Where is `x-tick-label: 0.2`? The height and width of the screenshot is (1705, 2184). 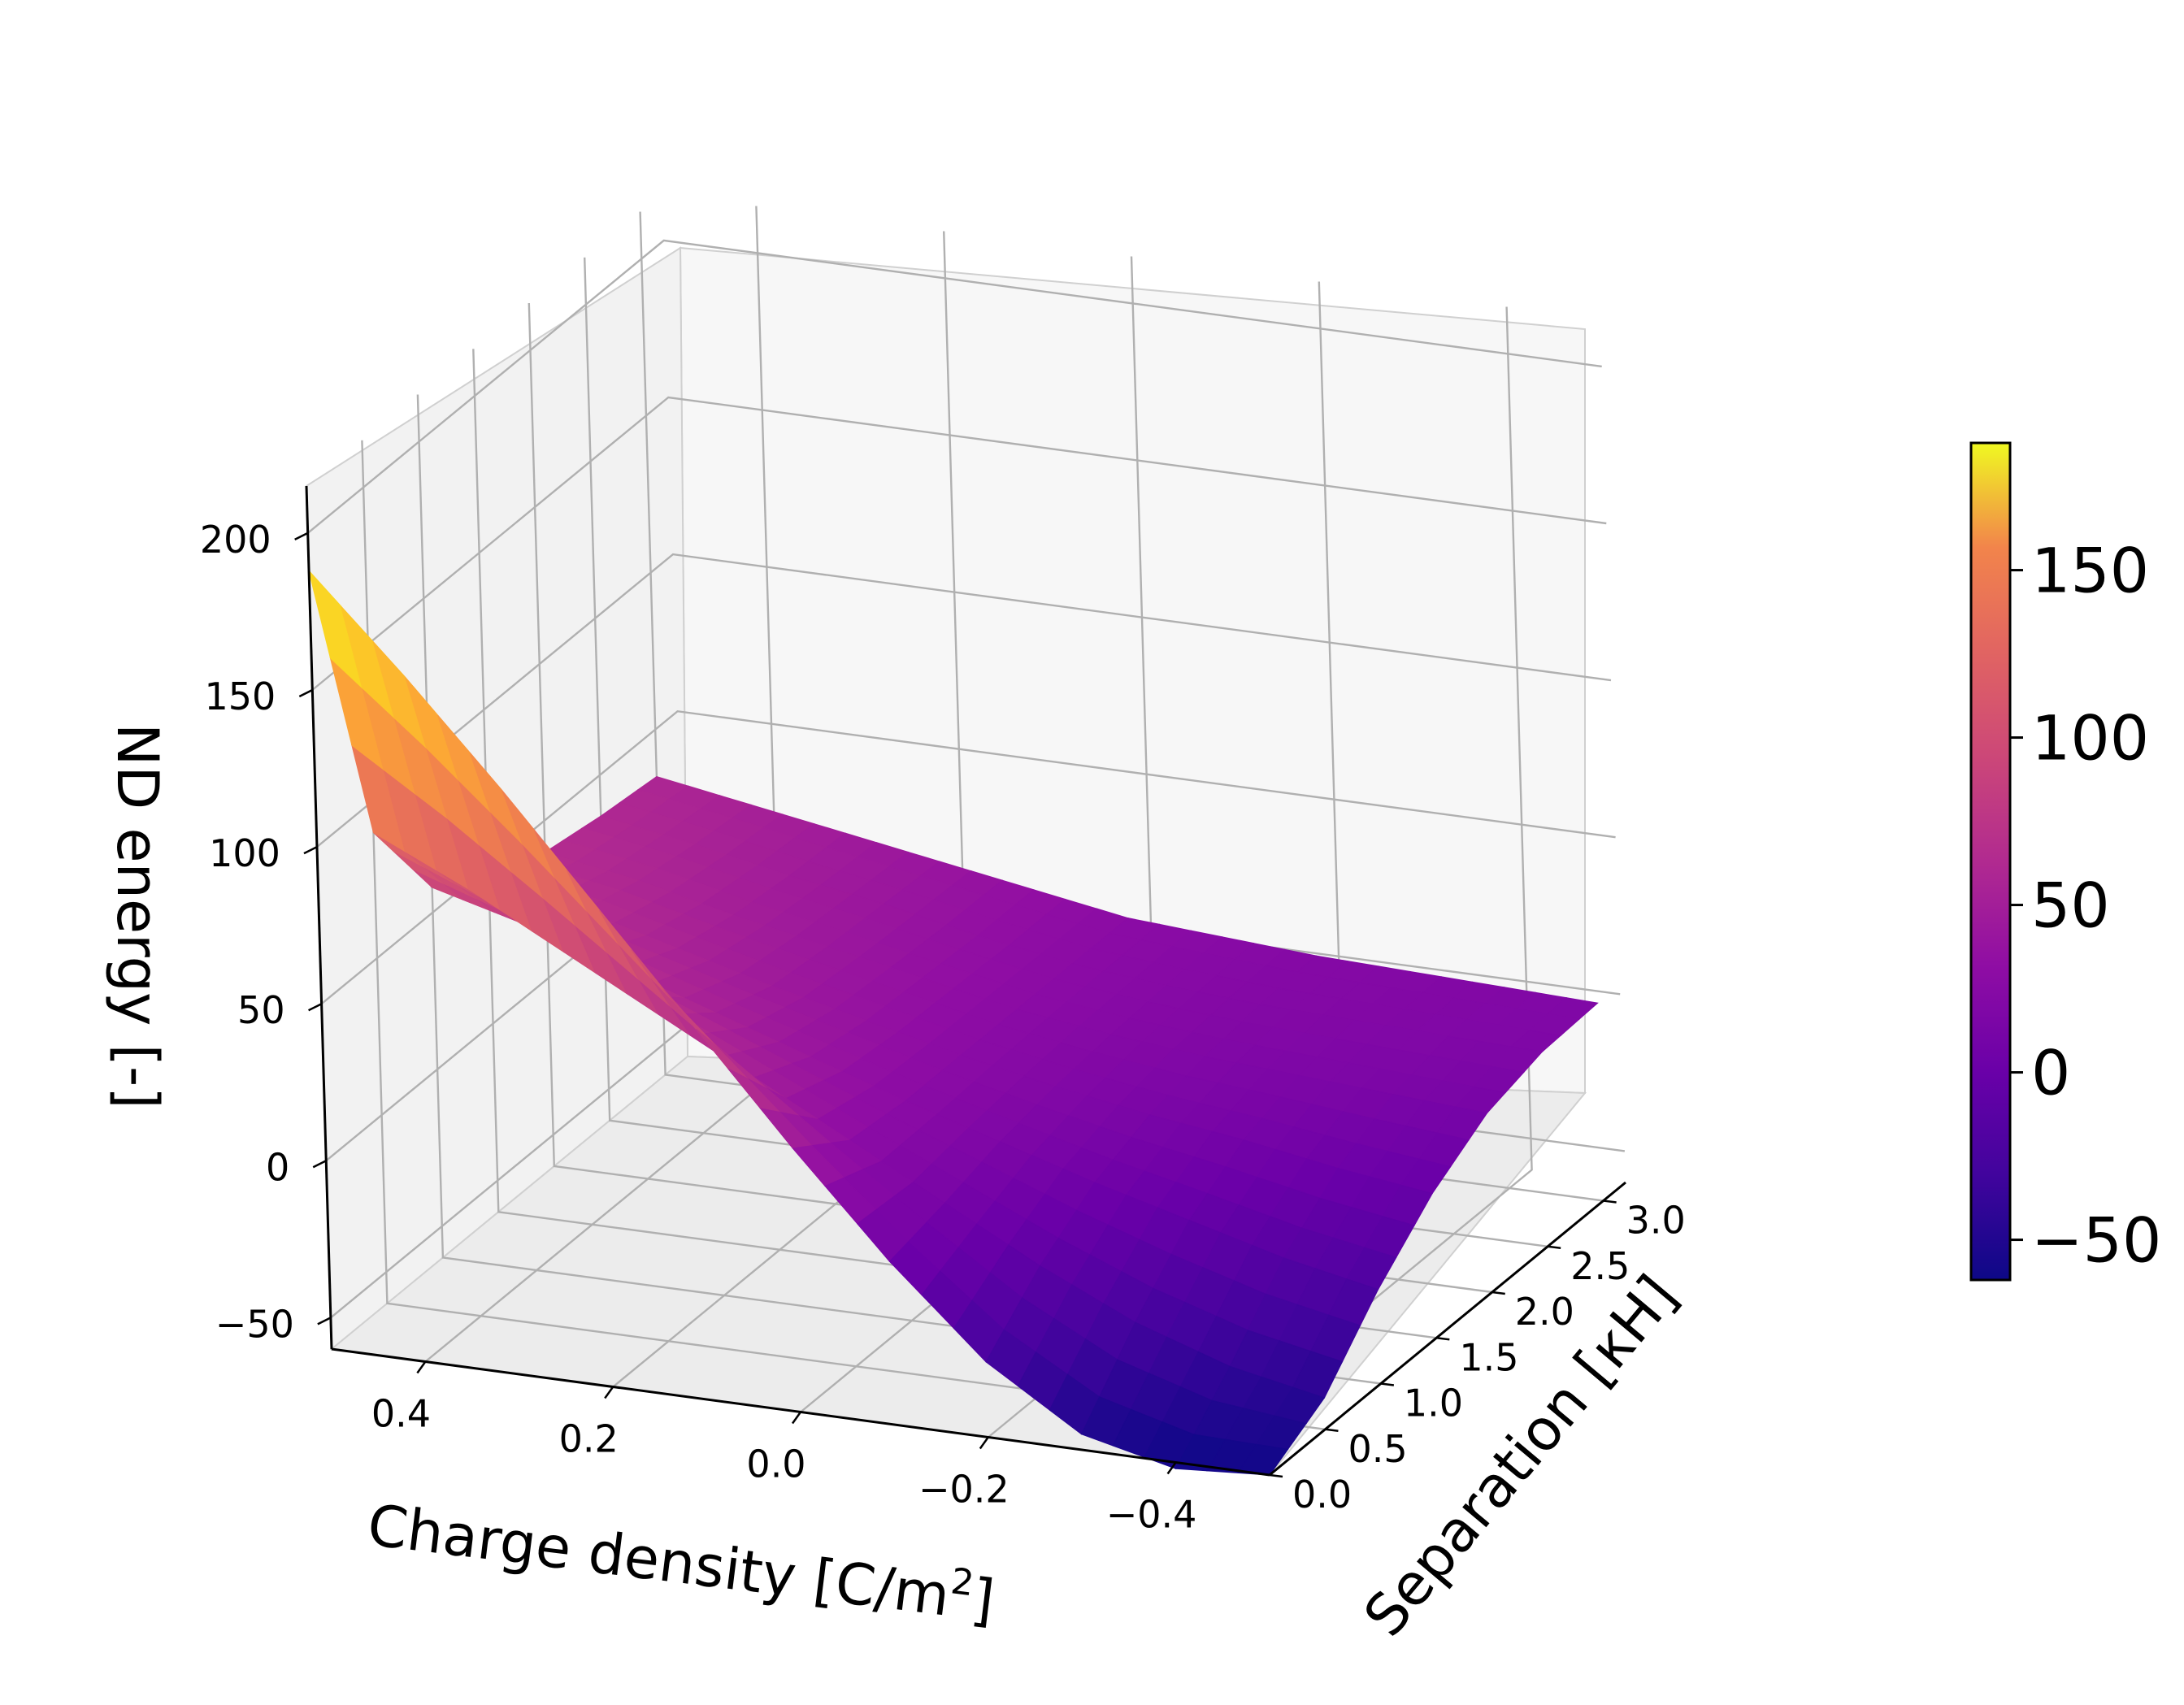 x-tick-label: 0.2 is located at coordinates (589, 1439).